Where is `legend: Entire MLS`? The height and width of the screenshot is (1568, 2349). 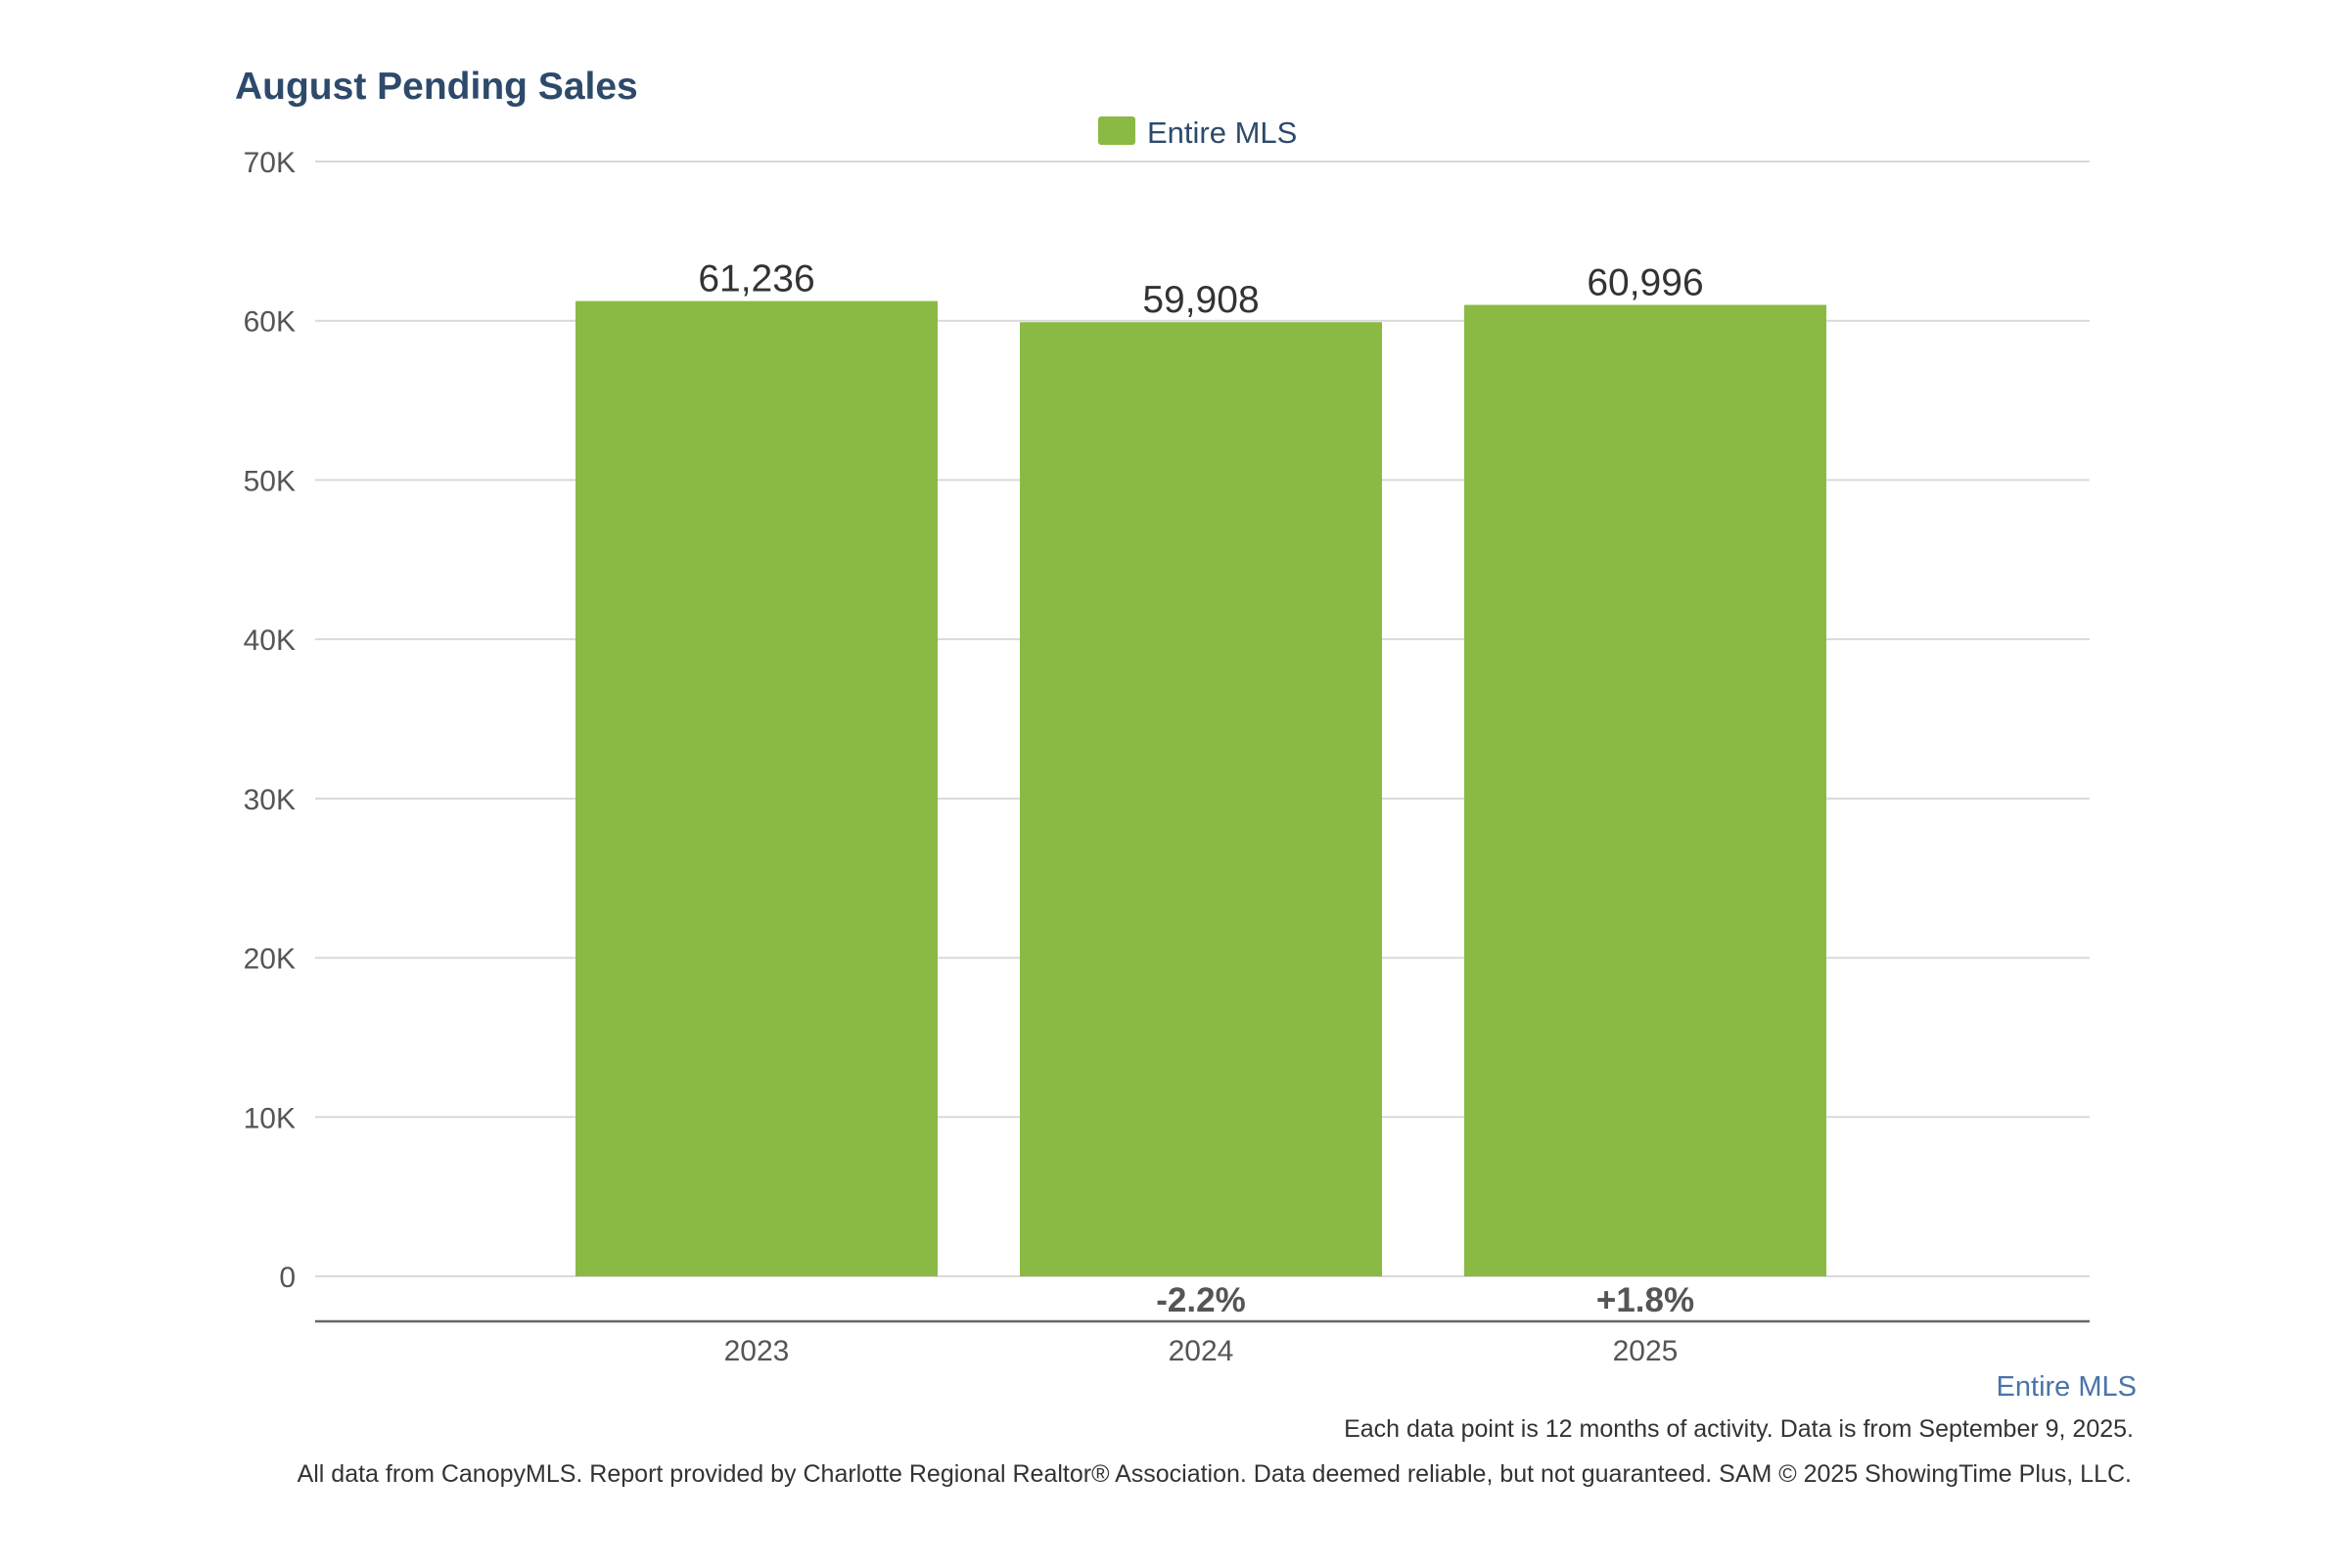
legend: Entire MLS is located at coordinates (1197, 132).